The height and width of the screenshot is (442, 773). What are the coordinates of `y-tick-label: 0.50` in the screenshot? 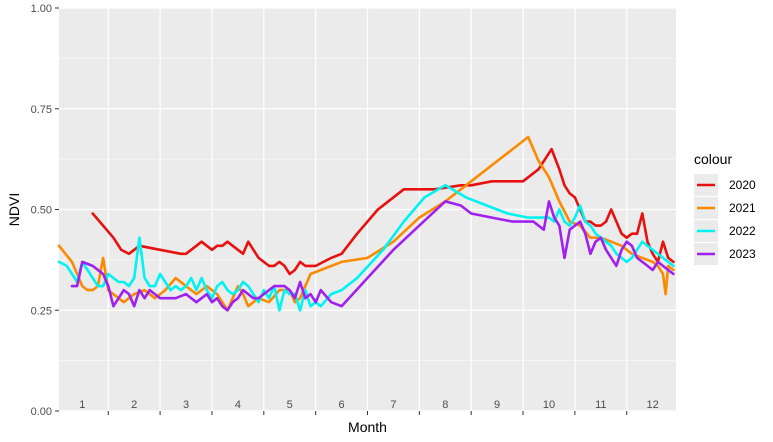 It's located at (41, 211).